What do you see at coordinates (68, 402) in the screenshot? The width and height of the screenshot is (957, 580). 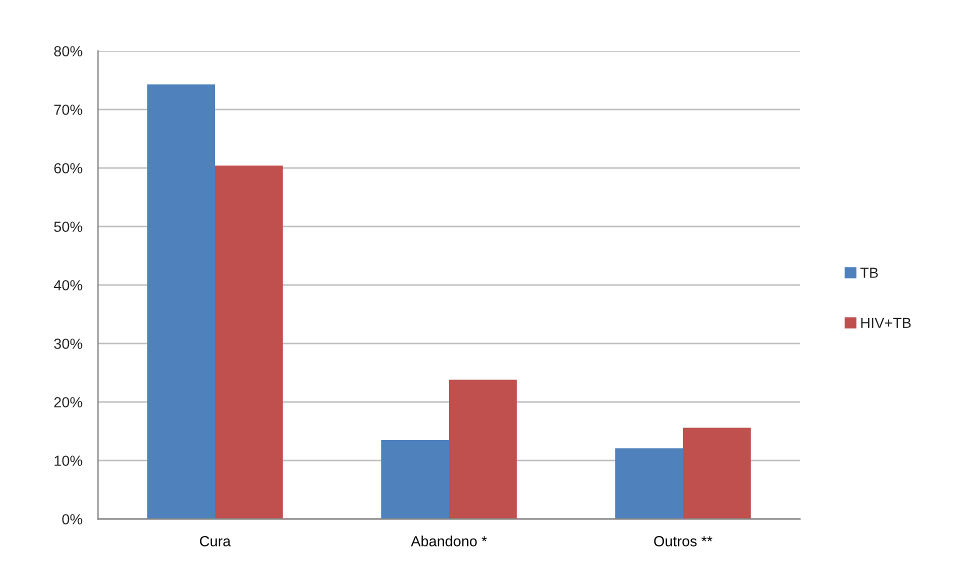 I see `y-tick-label: 20%` at bounding box center [68, 402].